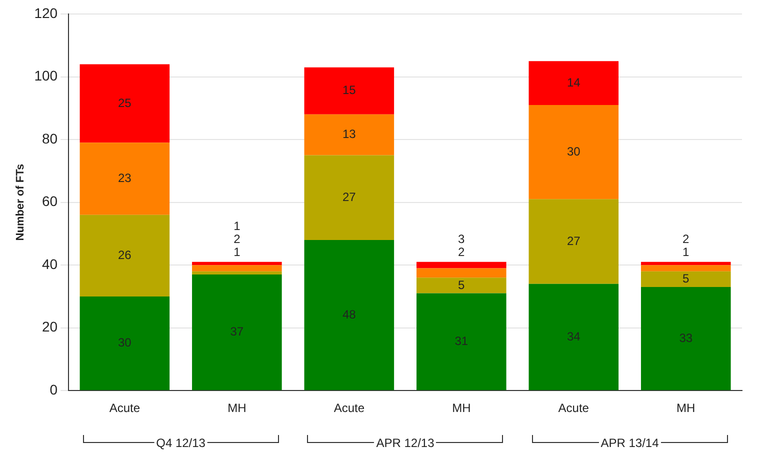 The image size is (782, 459). What do you see at coordinates (462, 239) in the screenshot?
I see `data-label: 3` at bounding box center [462, 239].